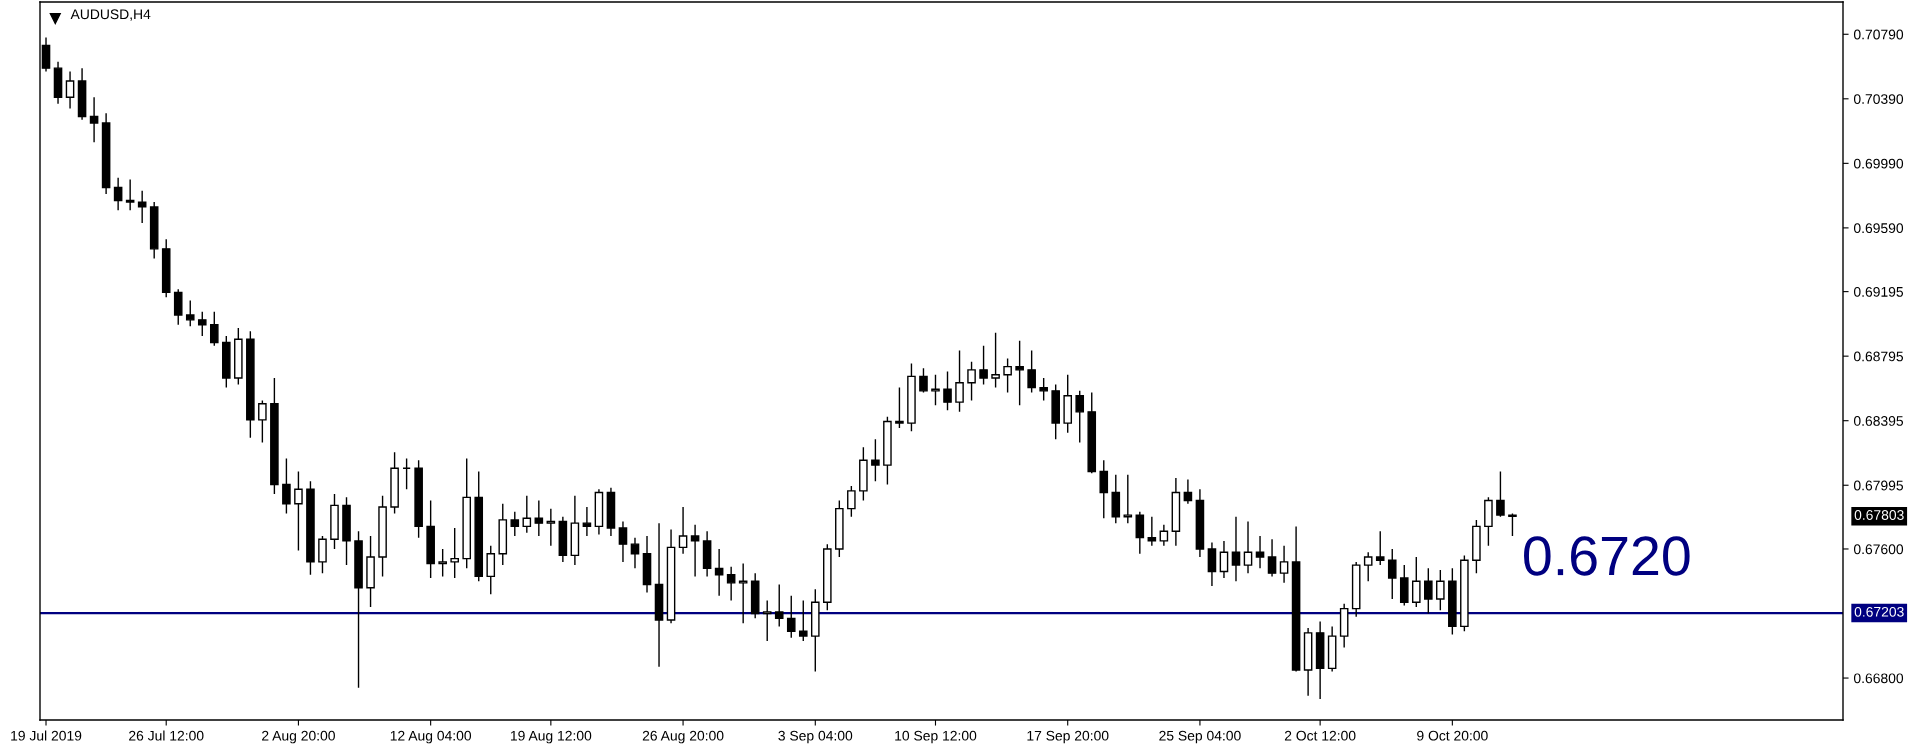 The image size is (1916, 745). Describe the element at coordinates (431, 737) in the screenshot. I see `x-tick-label: 12 Aug 04:00` at that location.